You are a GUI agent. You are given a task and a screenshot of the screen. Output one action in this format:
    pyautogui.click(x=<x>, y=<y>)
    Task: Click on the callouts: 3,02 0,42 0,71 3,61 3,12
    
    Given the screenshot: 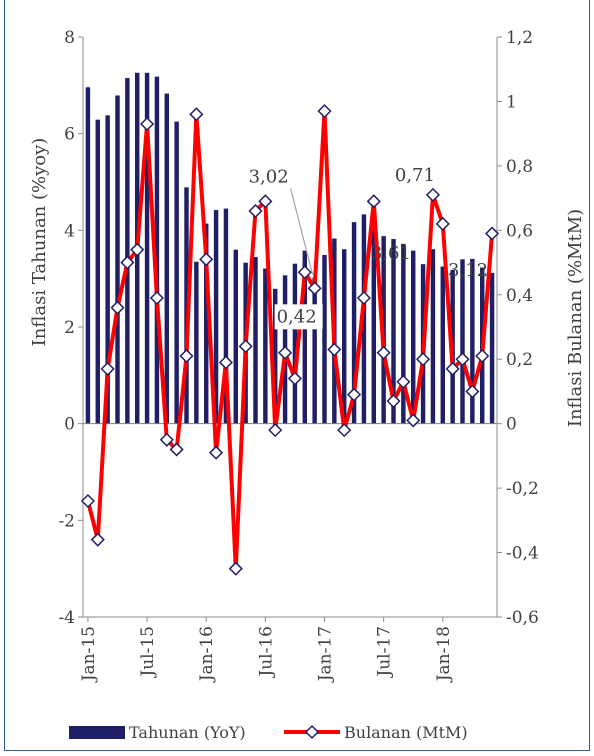 What is the action you would take?
    pyautogui.click(x=368, y=247)
    